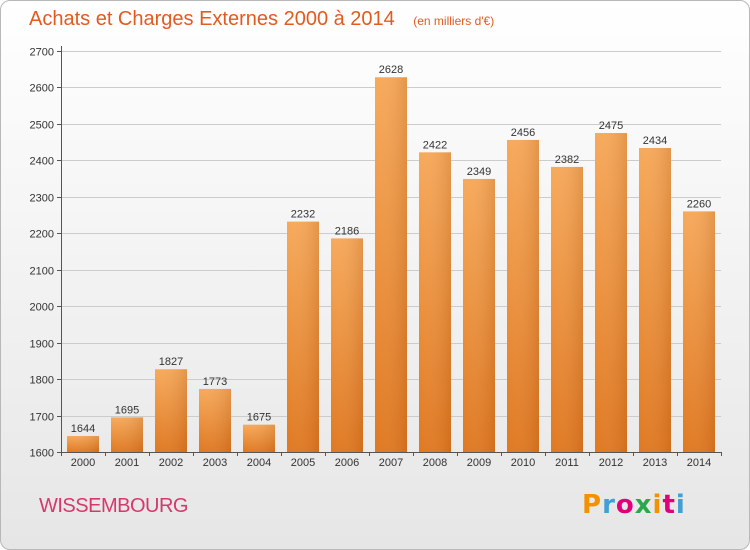 The height and width of the screenshot is (550, 750). I want to click on bar-shade-2003, so click(215, 420).